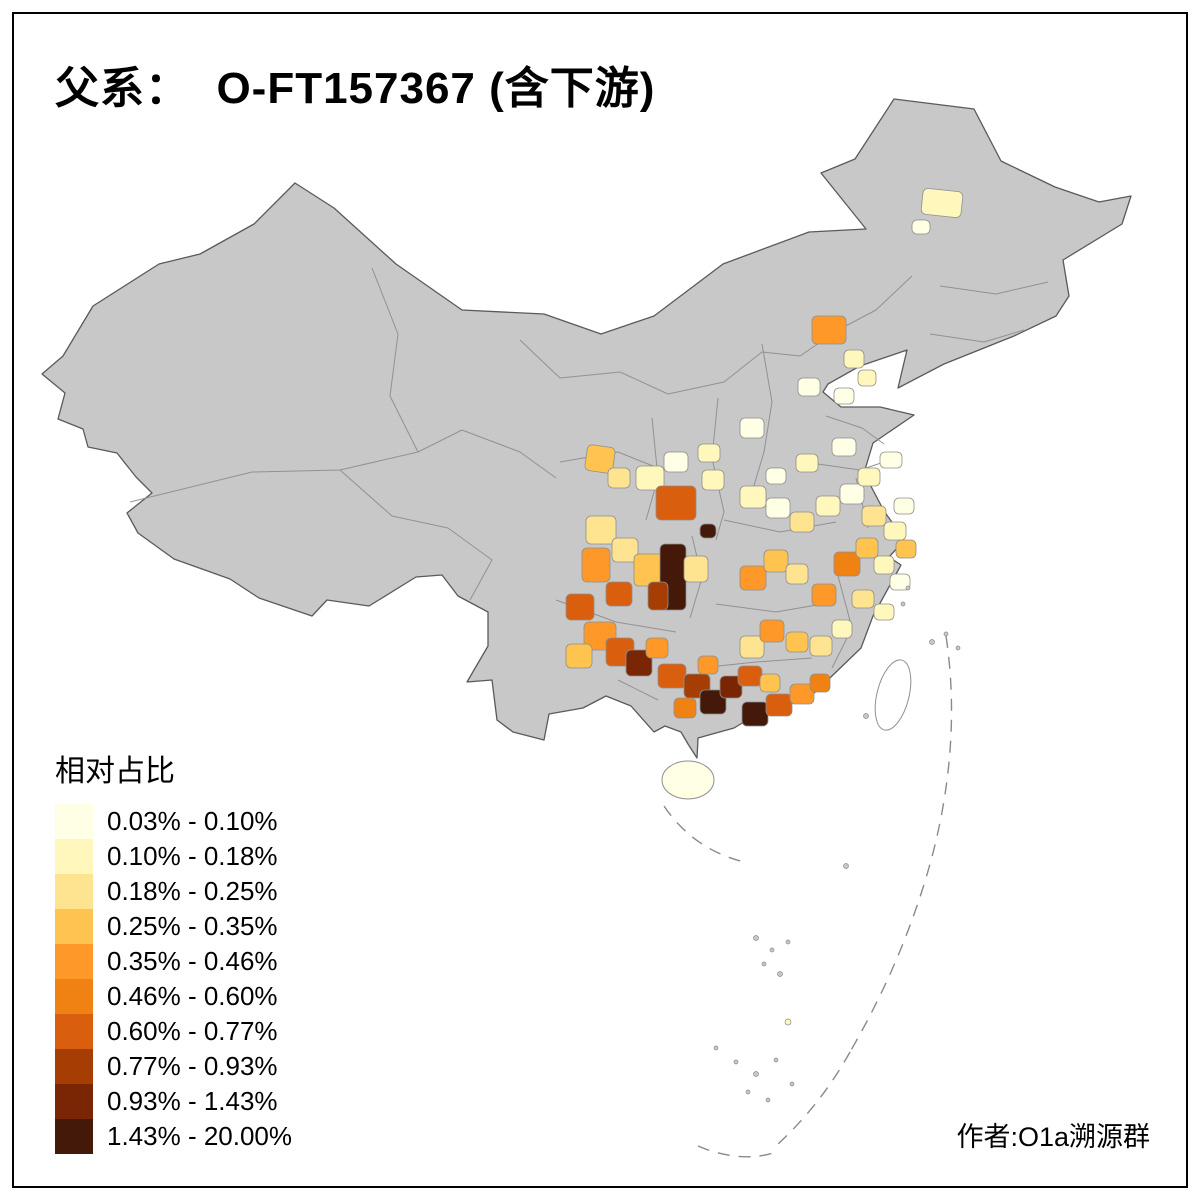 This screenshot has height=1200, width=1200. I want to click on legend-label: 0.35% - 0.46%, so click(192, 961).